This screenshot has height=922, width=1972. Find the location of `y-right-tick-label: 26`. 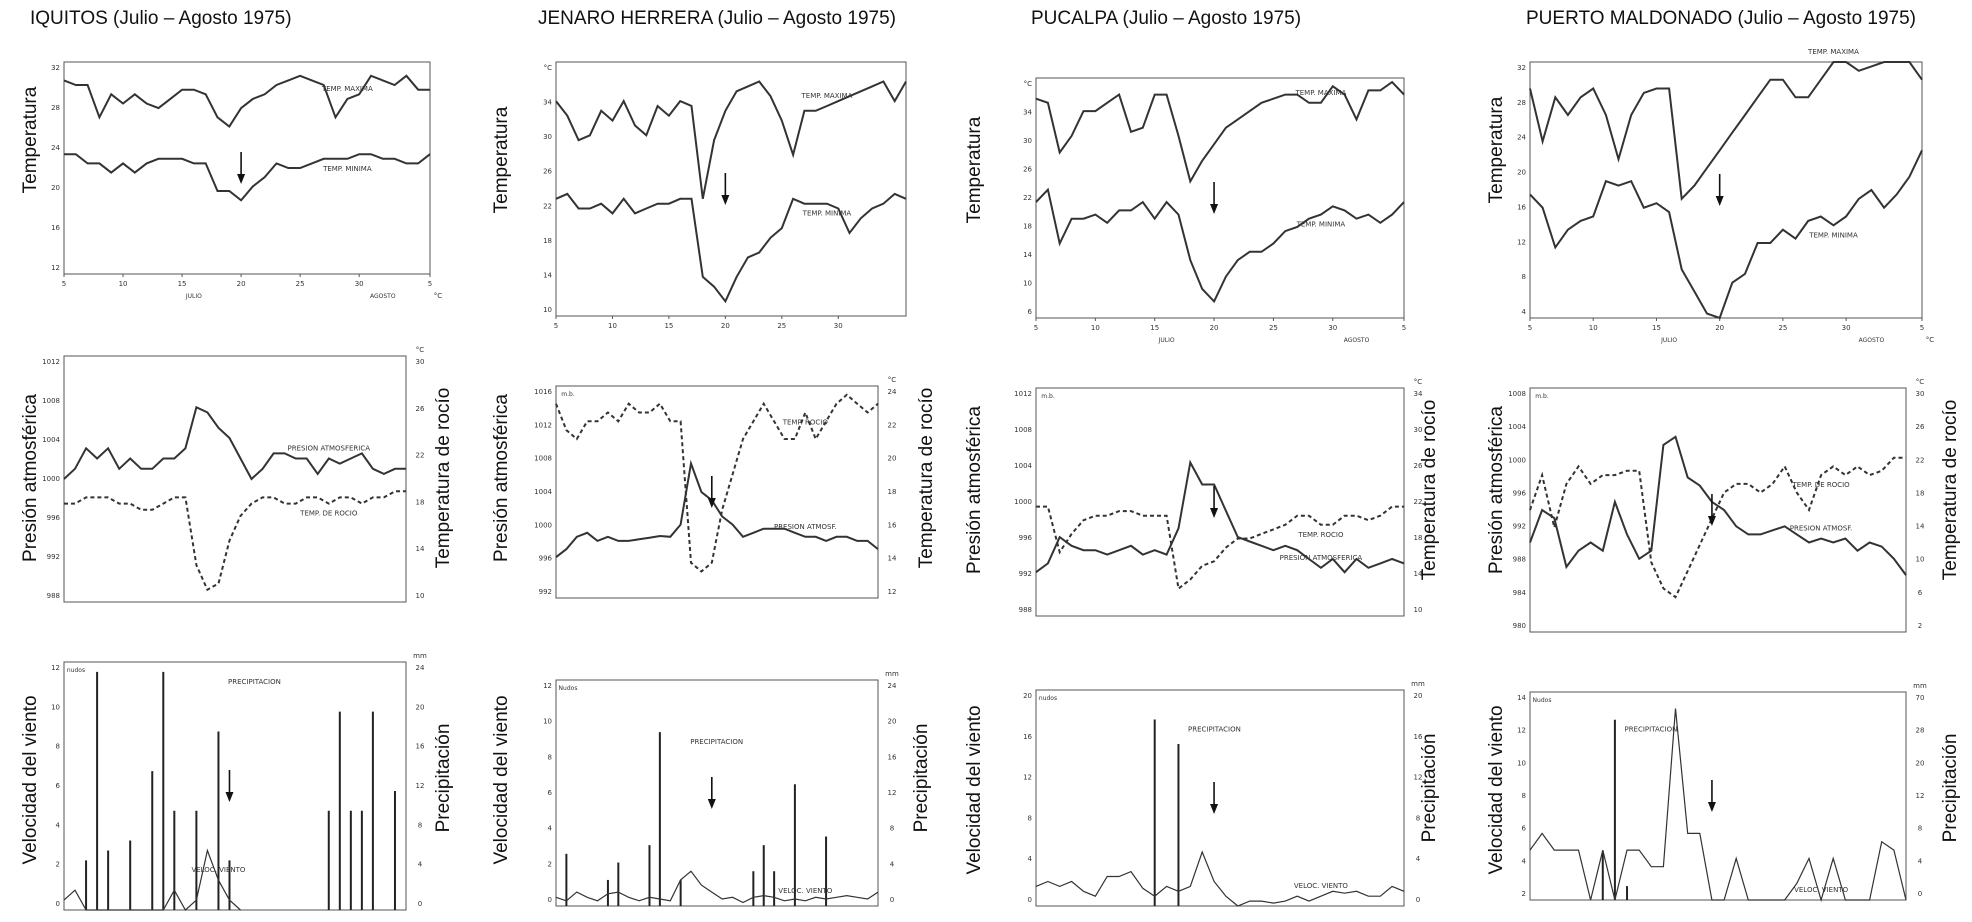

y-right-tick-label: 26 is located at coordinates (1418, 466).